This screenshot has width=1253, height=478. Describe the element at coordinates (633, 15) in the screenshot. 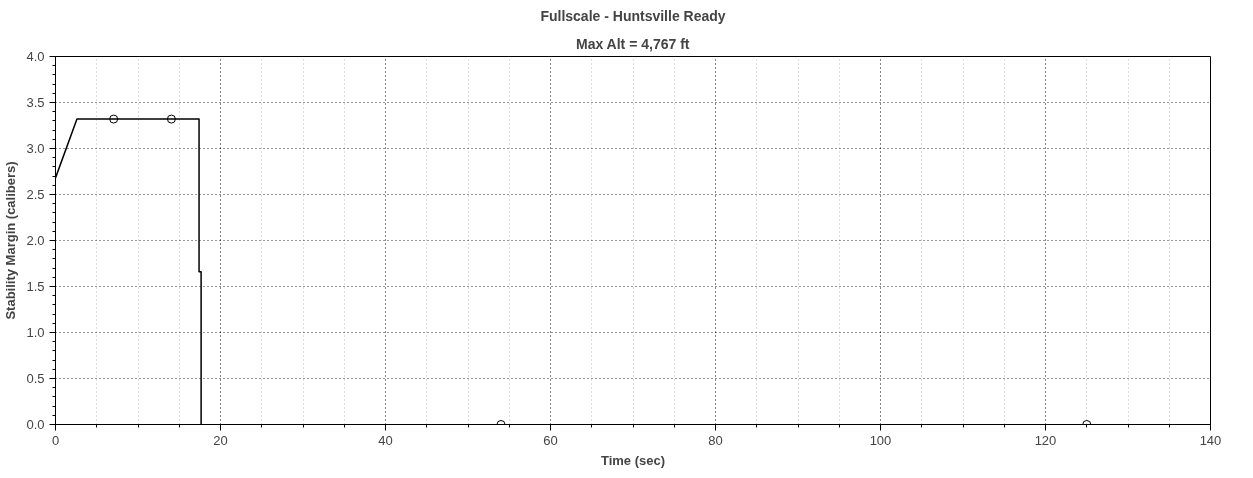

I see `chart-title: Fullscale - Huntsville Ready` at that location.